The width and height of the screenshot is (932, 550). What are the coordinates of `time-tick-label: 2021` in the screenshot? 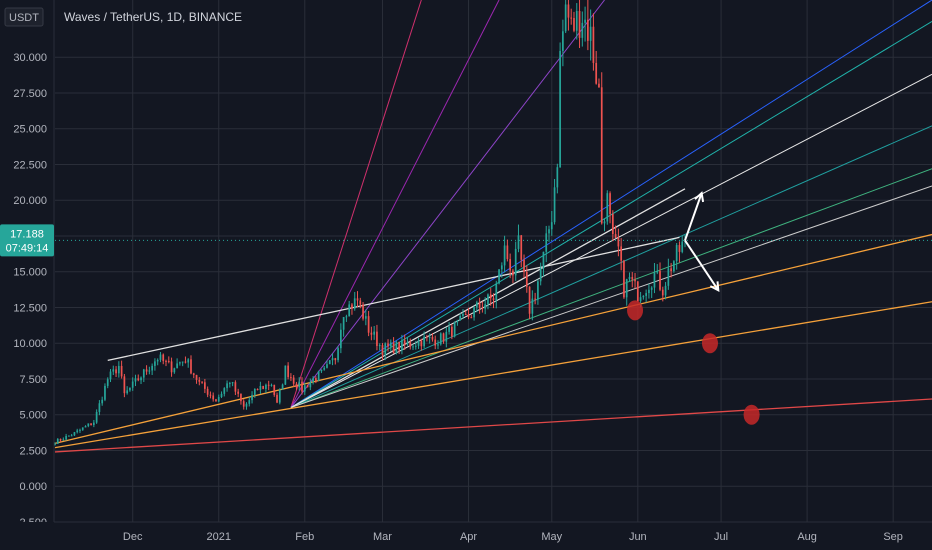 It's located at (219, 537).